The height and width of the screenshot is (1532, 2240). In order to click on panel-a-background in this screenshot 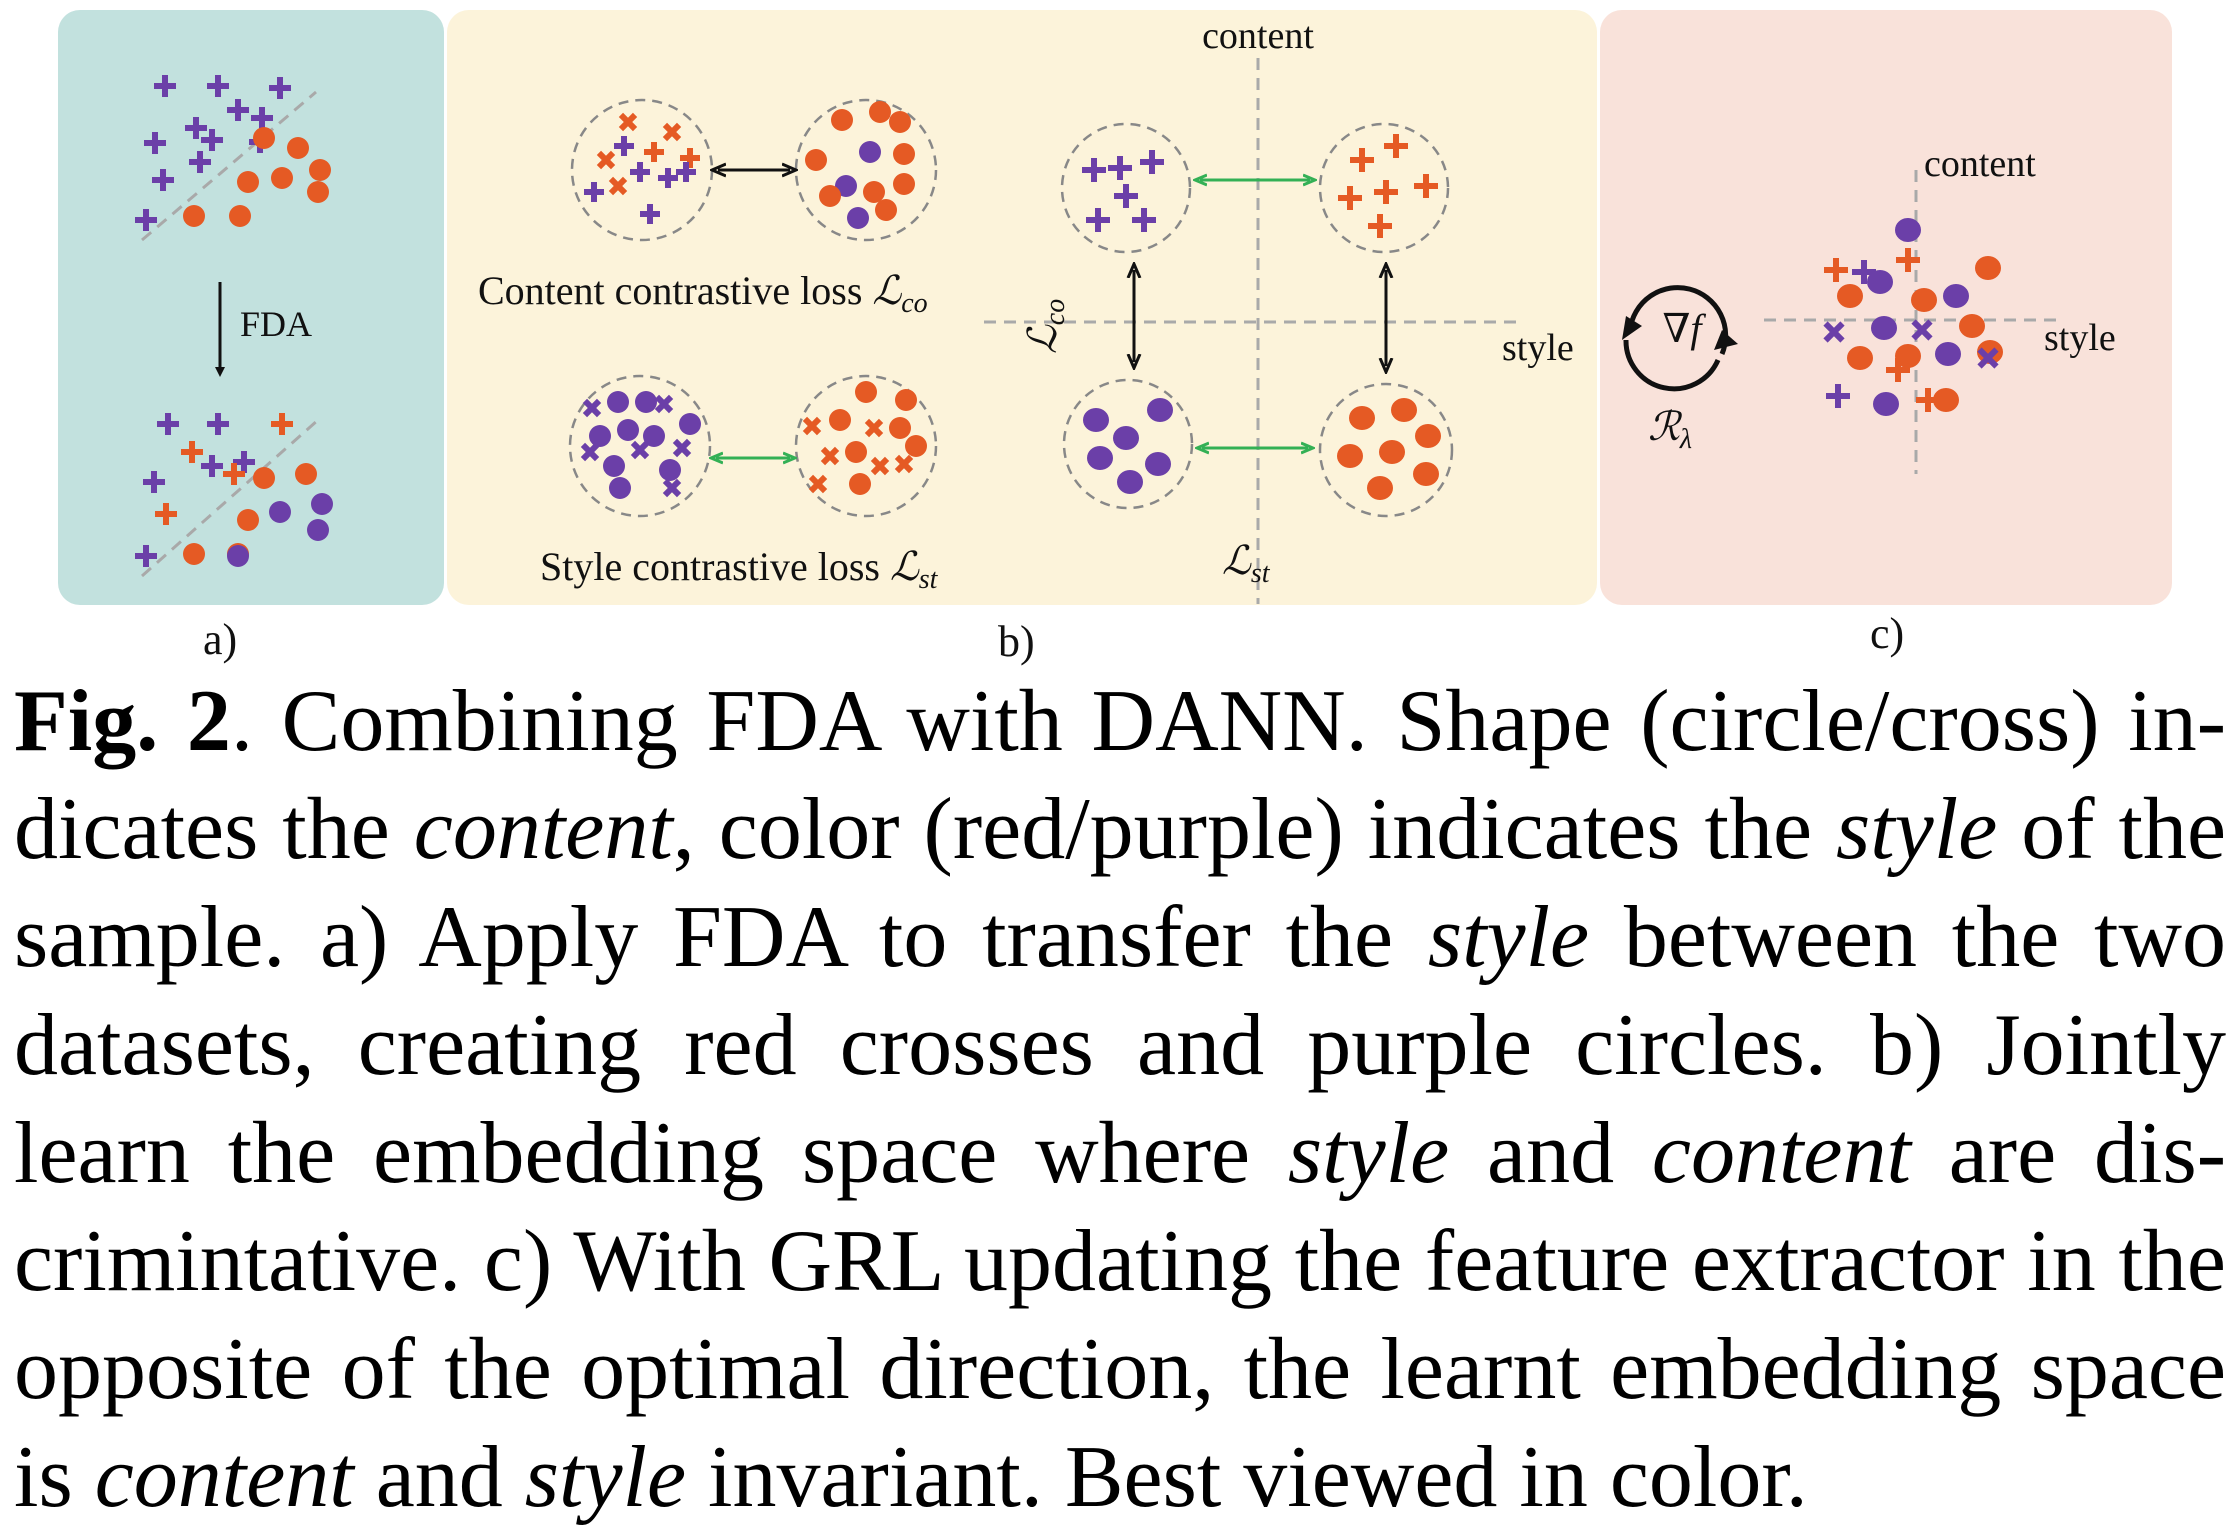, I will do `click(251, 307)`.